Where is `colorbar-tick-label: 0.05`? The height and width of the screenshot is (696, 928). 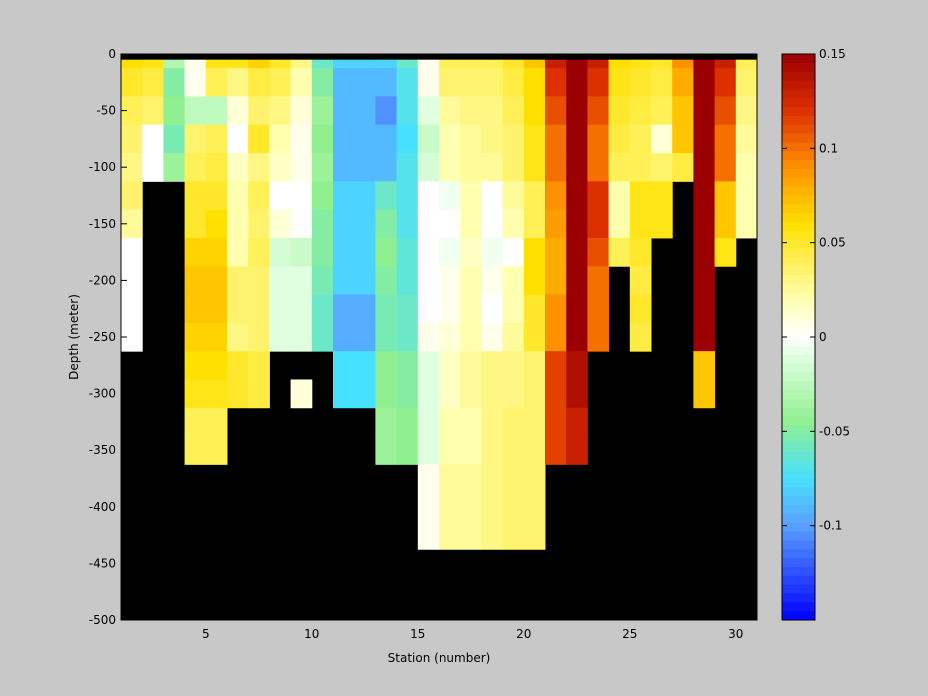 colorbar-tick-label: 0.05 is located at coordinates (832, 243).